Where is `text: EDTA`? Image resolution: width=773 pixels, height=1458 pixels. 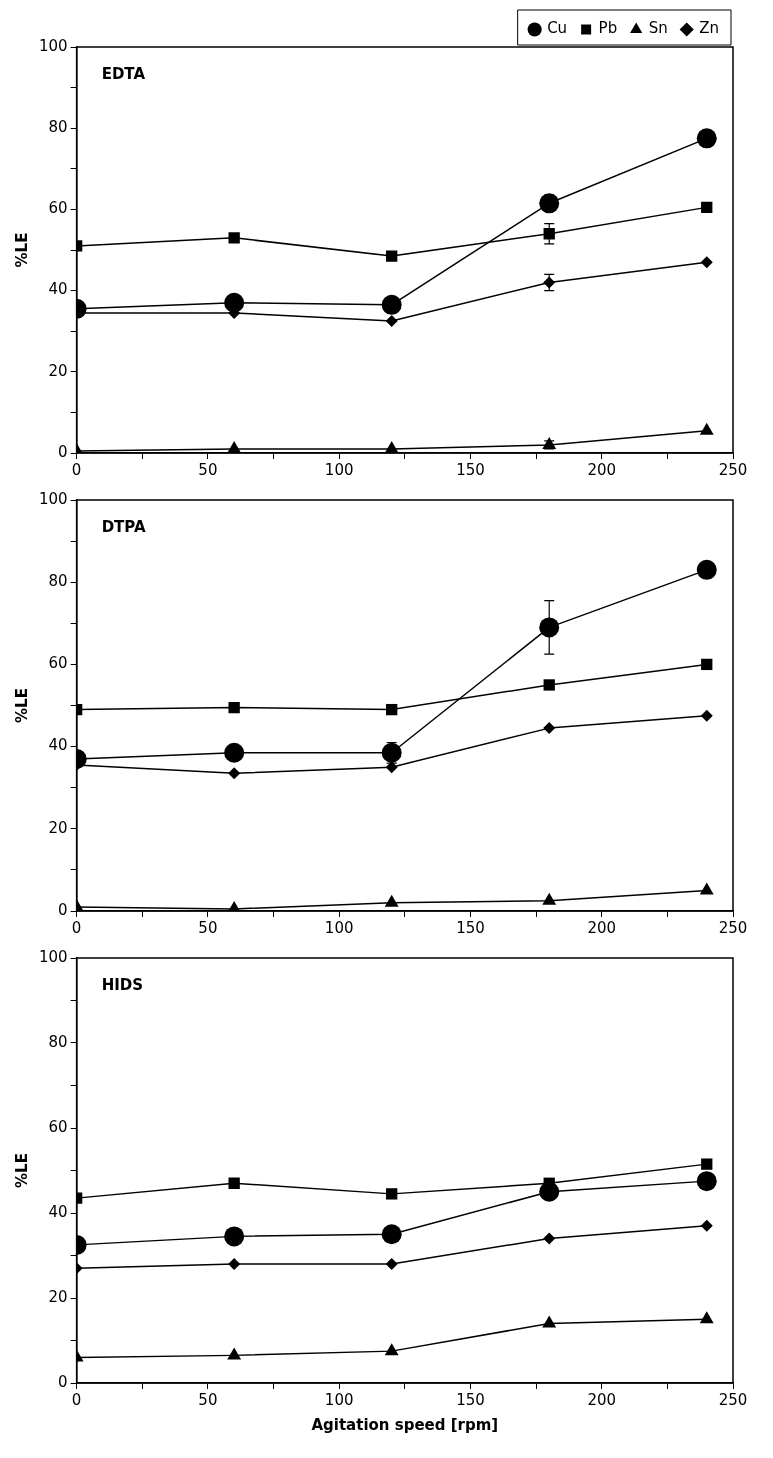 text: EDTA is located at coordinates (123, 73).